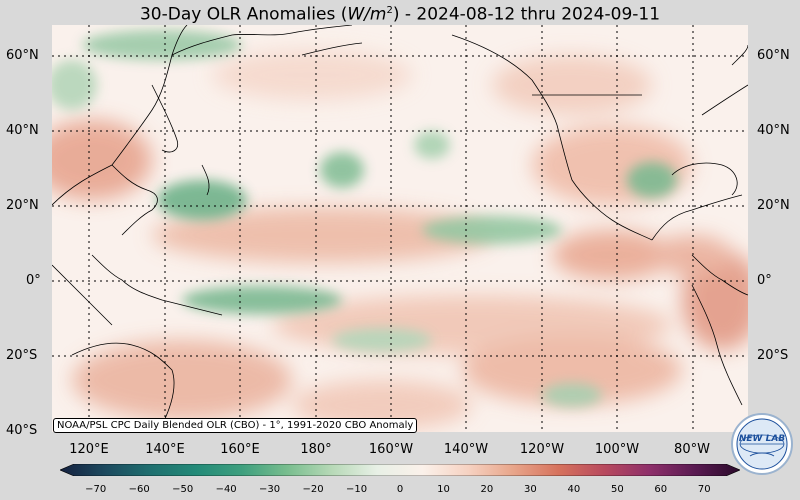  Describe the element at coordinates (22, 205) in the screenshot. I see `lat-label-left: 20°N` at that location.